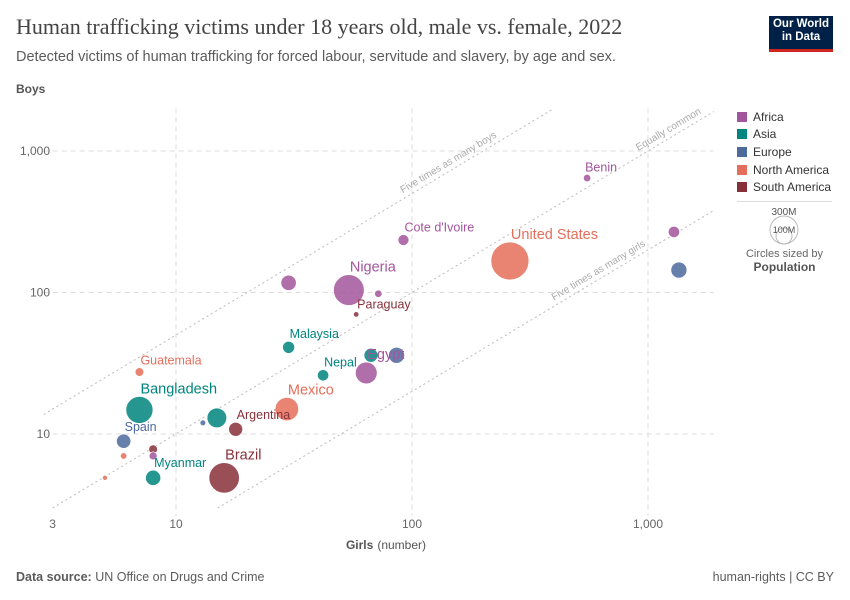 Image resolution: width=850 pixels, height=600 pixels. What do you see at coordinates (449, 163) in the screenshot?
I see `reference-line-label: Five times as many boys` at bounding box center [449, 163].